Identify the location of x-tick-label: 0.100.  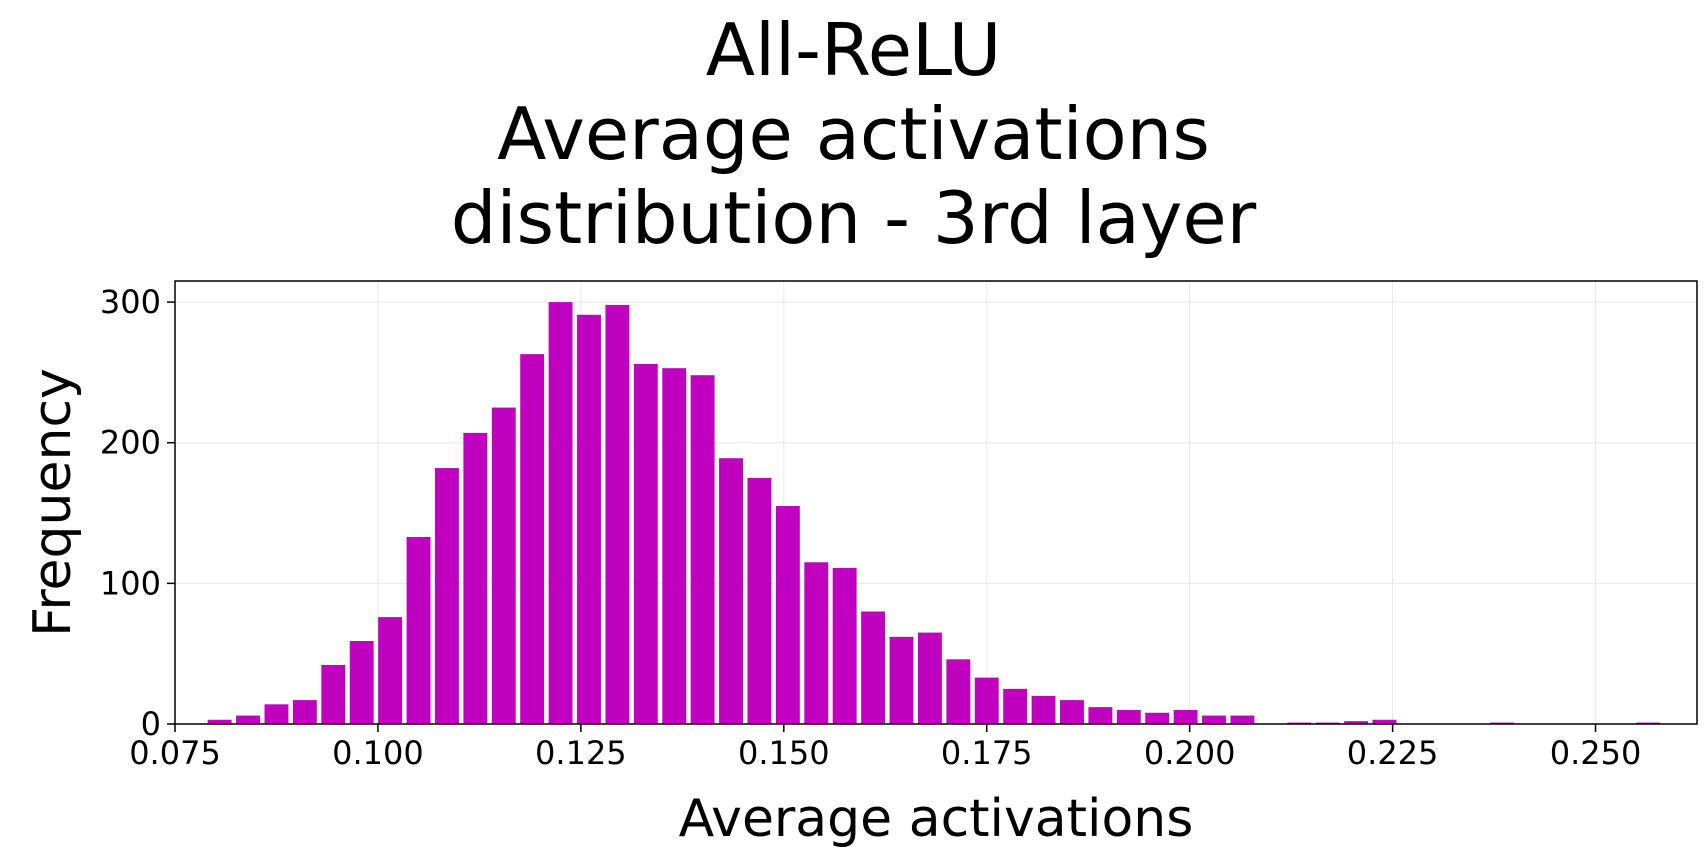
(378, 753).